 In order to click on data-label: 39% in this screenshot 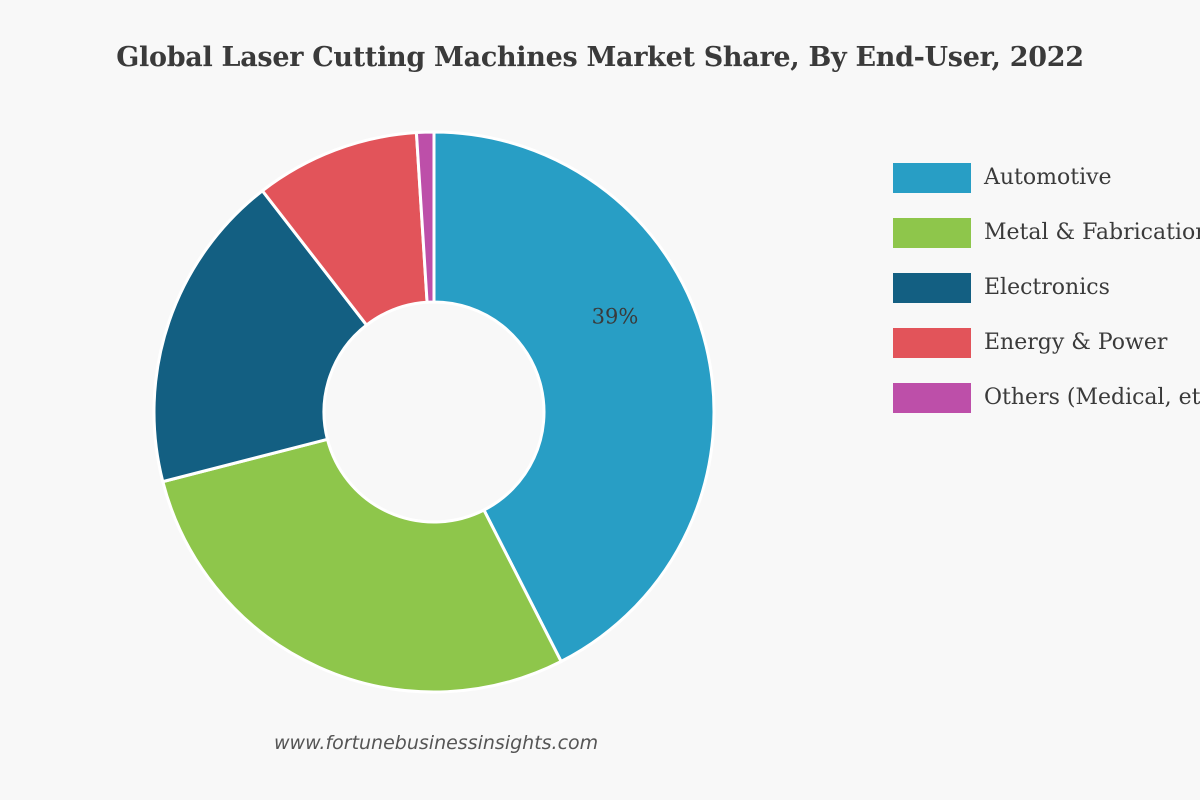, I will do `click(615, 316)`.